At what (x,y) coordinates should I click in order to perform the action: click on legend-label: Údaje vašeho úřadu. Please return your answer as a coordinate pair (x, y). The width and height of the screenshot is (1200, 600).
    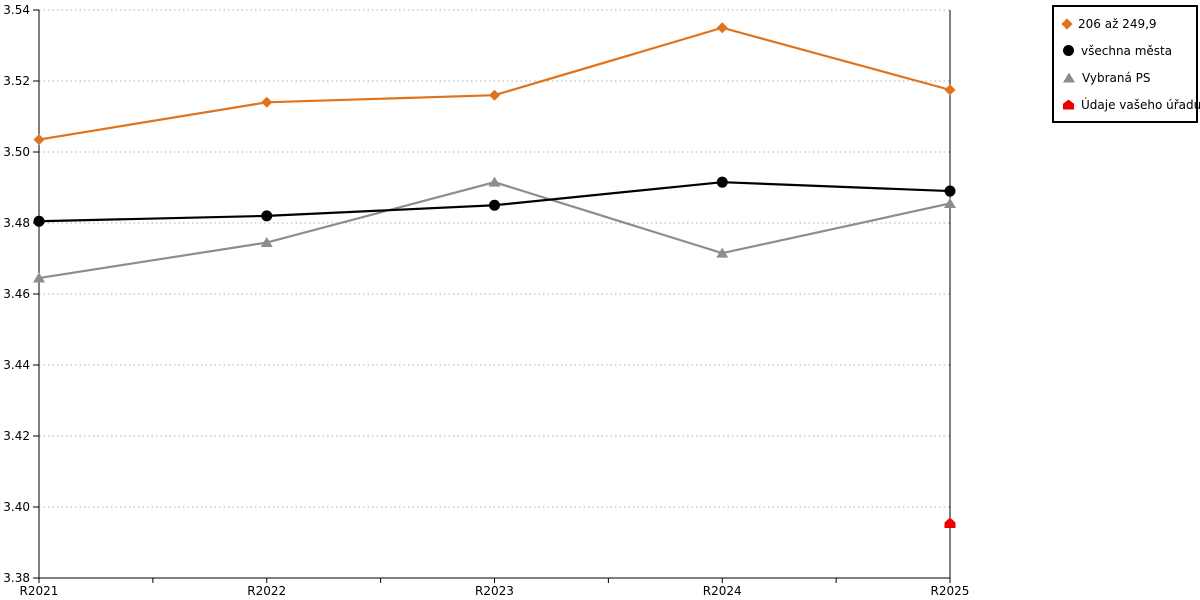
    Looking at the image, I should click on (1140, 104).